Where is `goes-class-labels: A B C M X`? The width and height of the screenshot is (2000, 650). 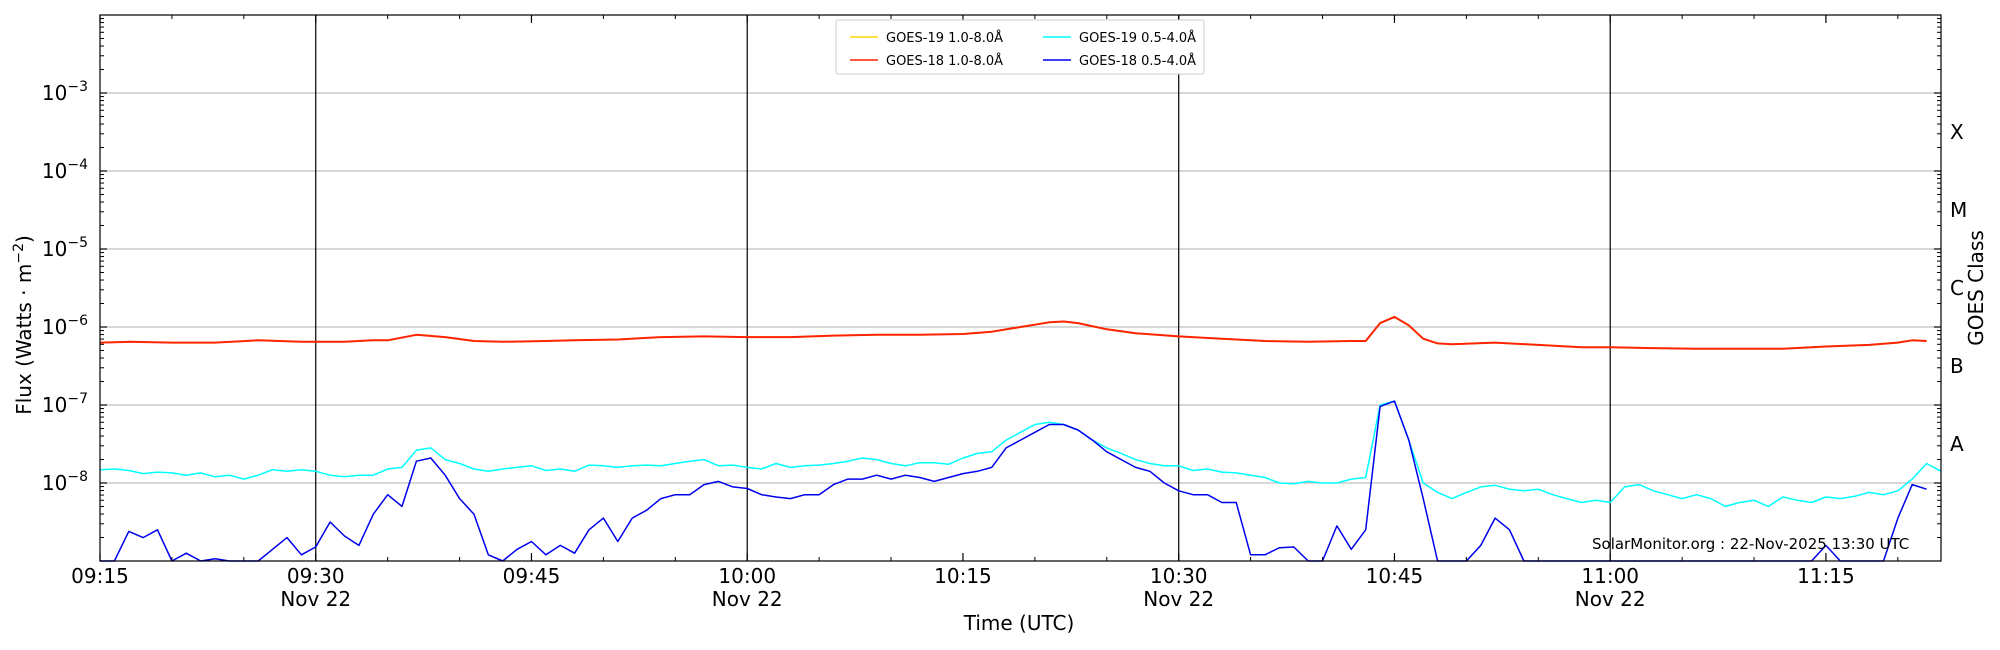 goes-class-labels: A B C M X is located at coordinates (1958, 288).